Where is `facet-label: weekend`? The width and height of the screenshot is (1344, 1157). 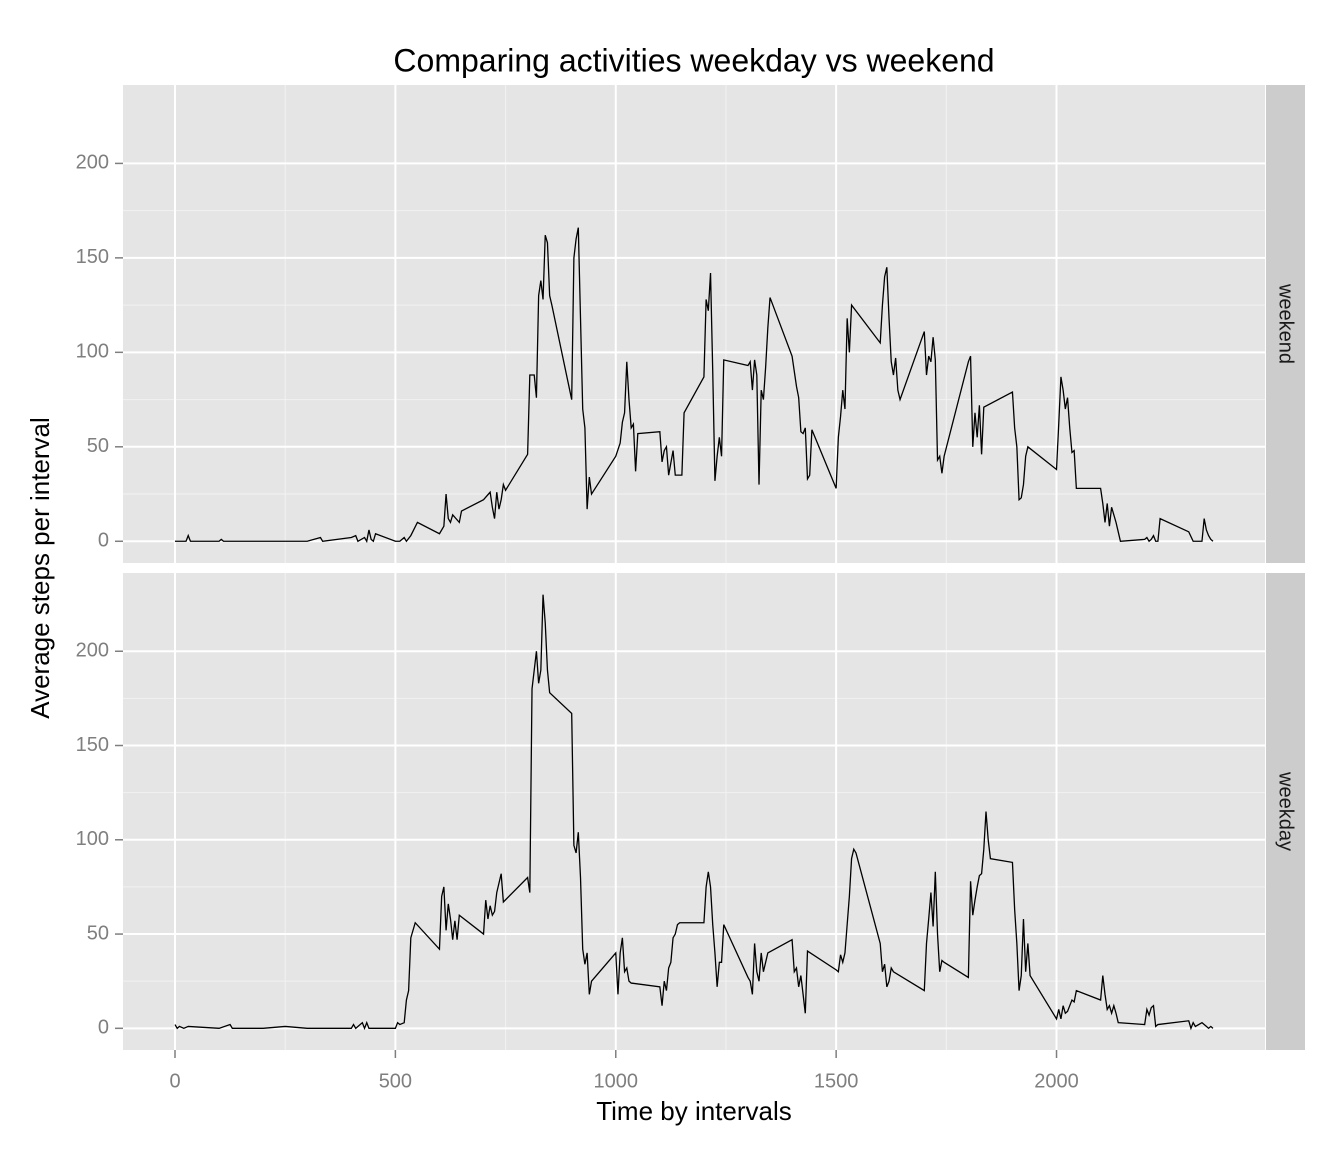
facet-label: weekend is located at coordinates (1286, 323).